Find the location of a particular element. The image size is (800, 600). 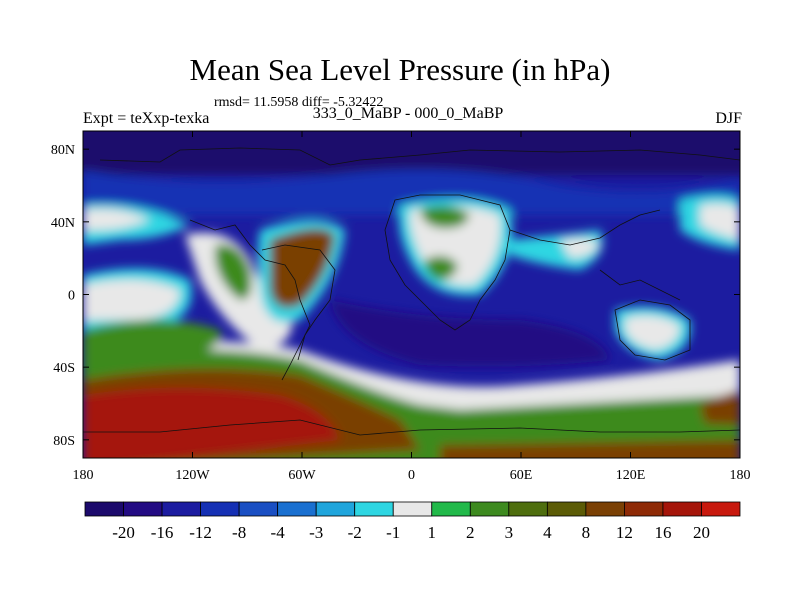

europe-positive is located at coordinates (445, 217).